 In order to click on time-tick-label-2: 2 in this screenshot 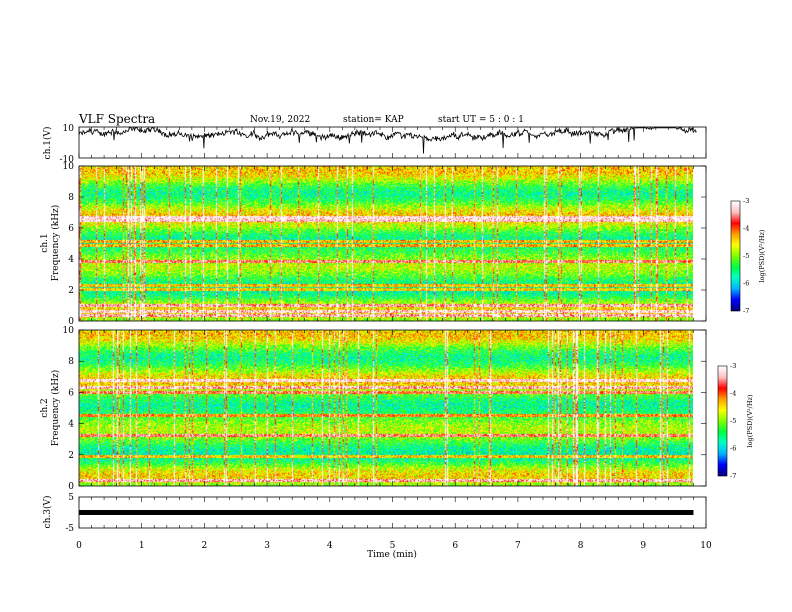, I will do `click(205, 546)`.